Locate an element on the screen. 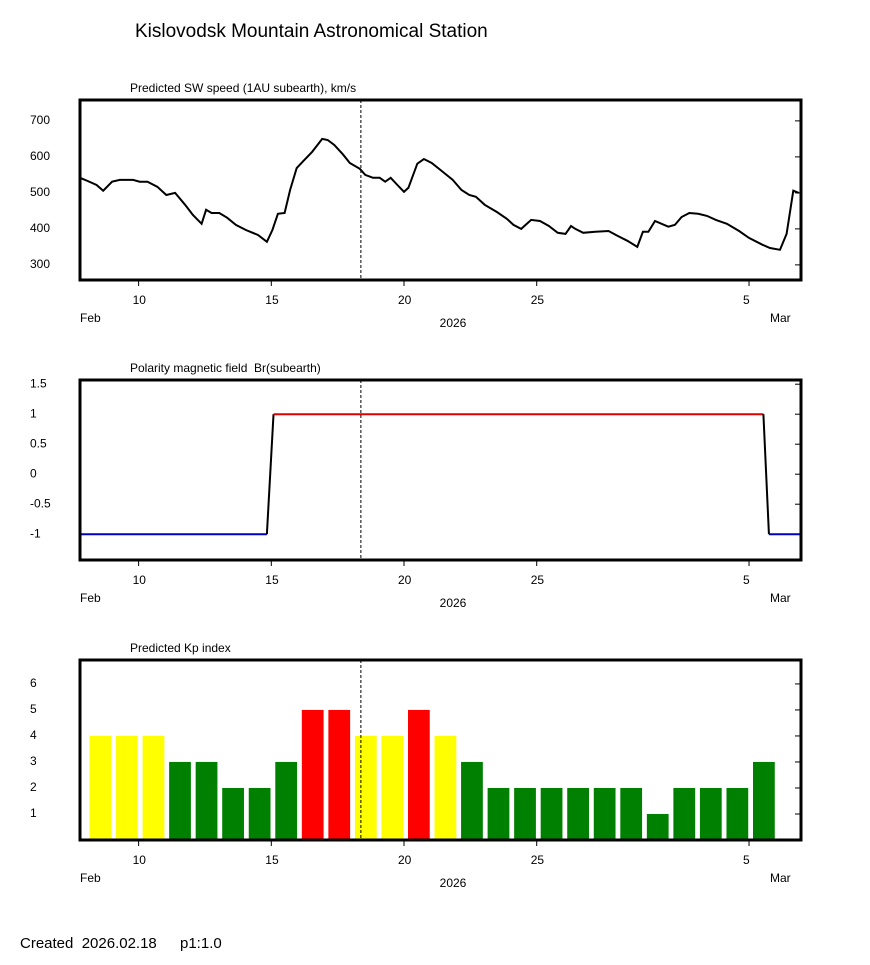  y-tick-label: 300 is located at coordinates (40, 264).